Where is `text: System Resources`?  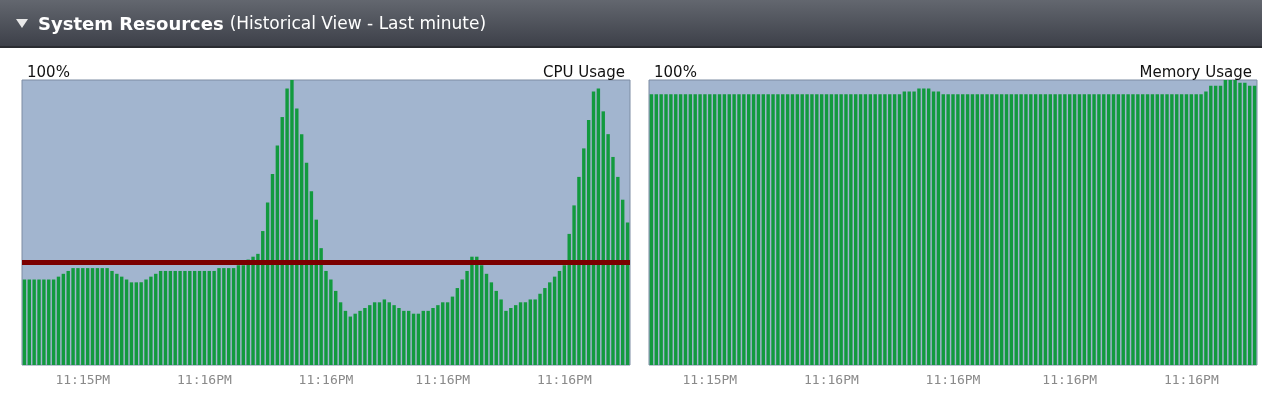
text: System Resources is located at coordinates (131, 23).